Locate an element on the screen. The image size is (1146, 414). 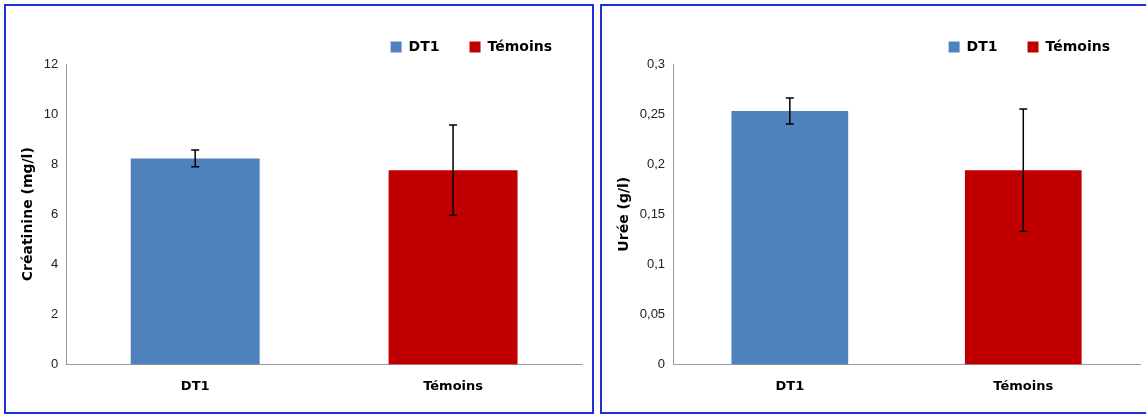
y-tick-label: 0,3 is located at coordinates (656, 63).